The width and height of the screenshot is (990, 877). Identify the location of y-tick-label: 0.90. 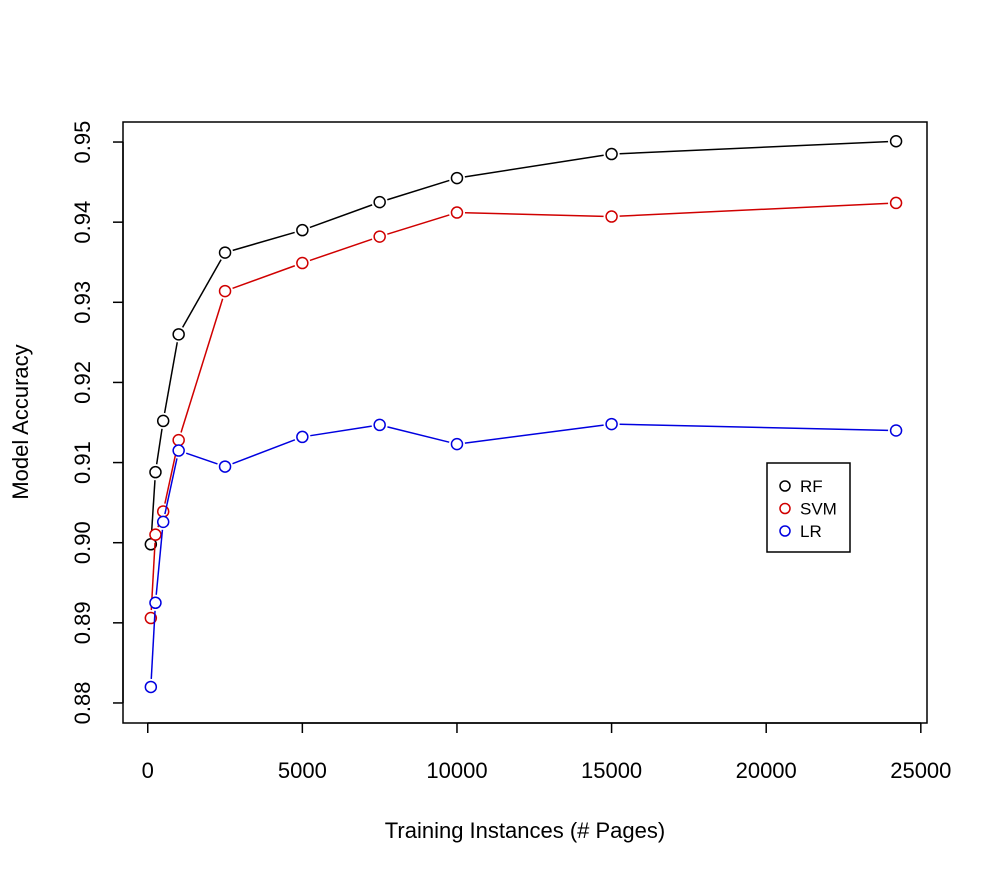
(82, 542).